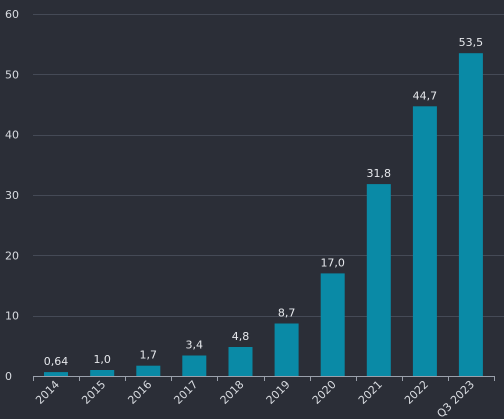  What do you see at coordinates (455, 398) in the screenshot?
I see `x-tick-label: Q3 2023` at bounding box center [455, 398].